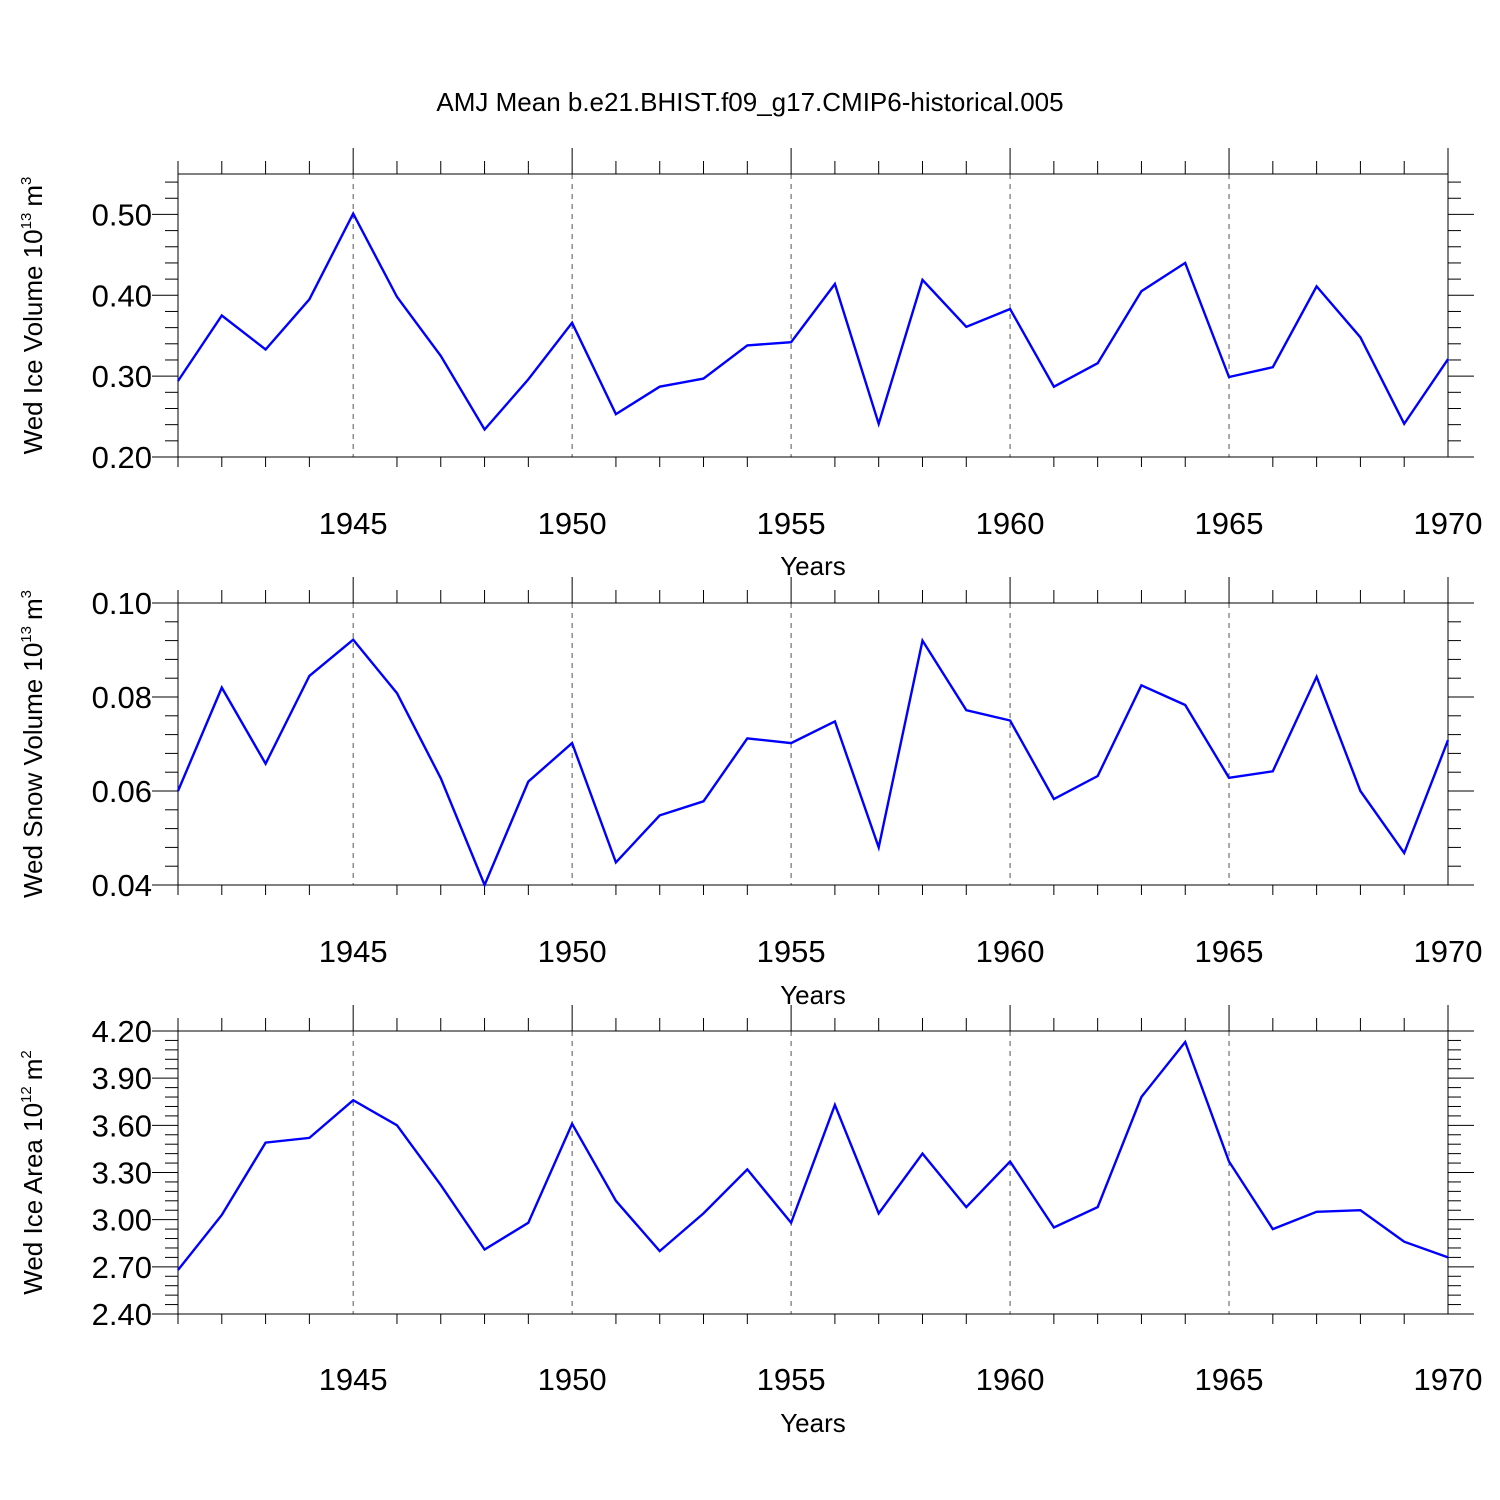 The height and width of the screenshot is (1500, 1500). What do you see at coordinates (122, 697) in the screenshot?
I see `y-tick-label: 0.08` at bounding box center [122, 697].